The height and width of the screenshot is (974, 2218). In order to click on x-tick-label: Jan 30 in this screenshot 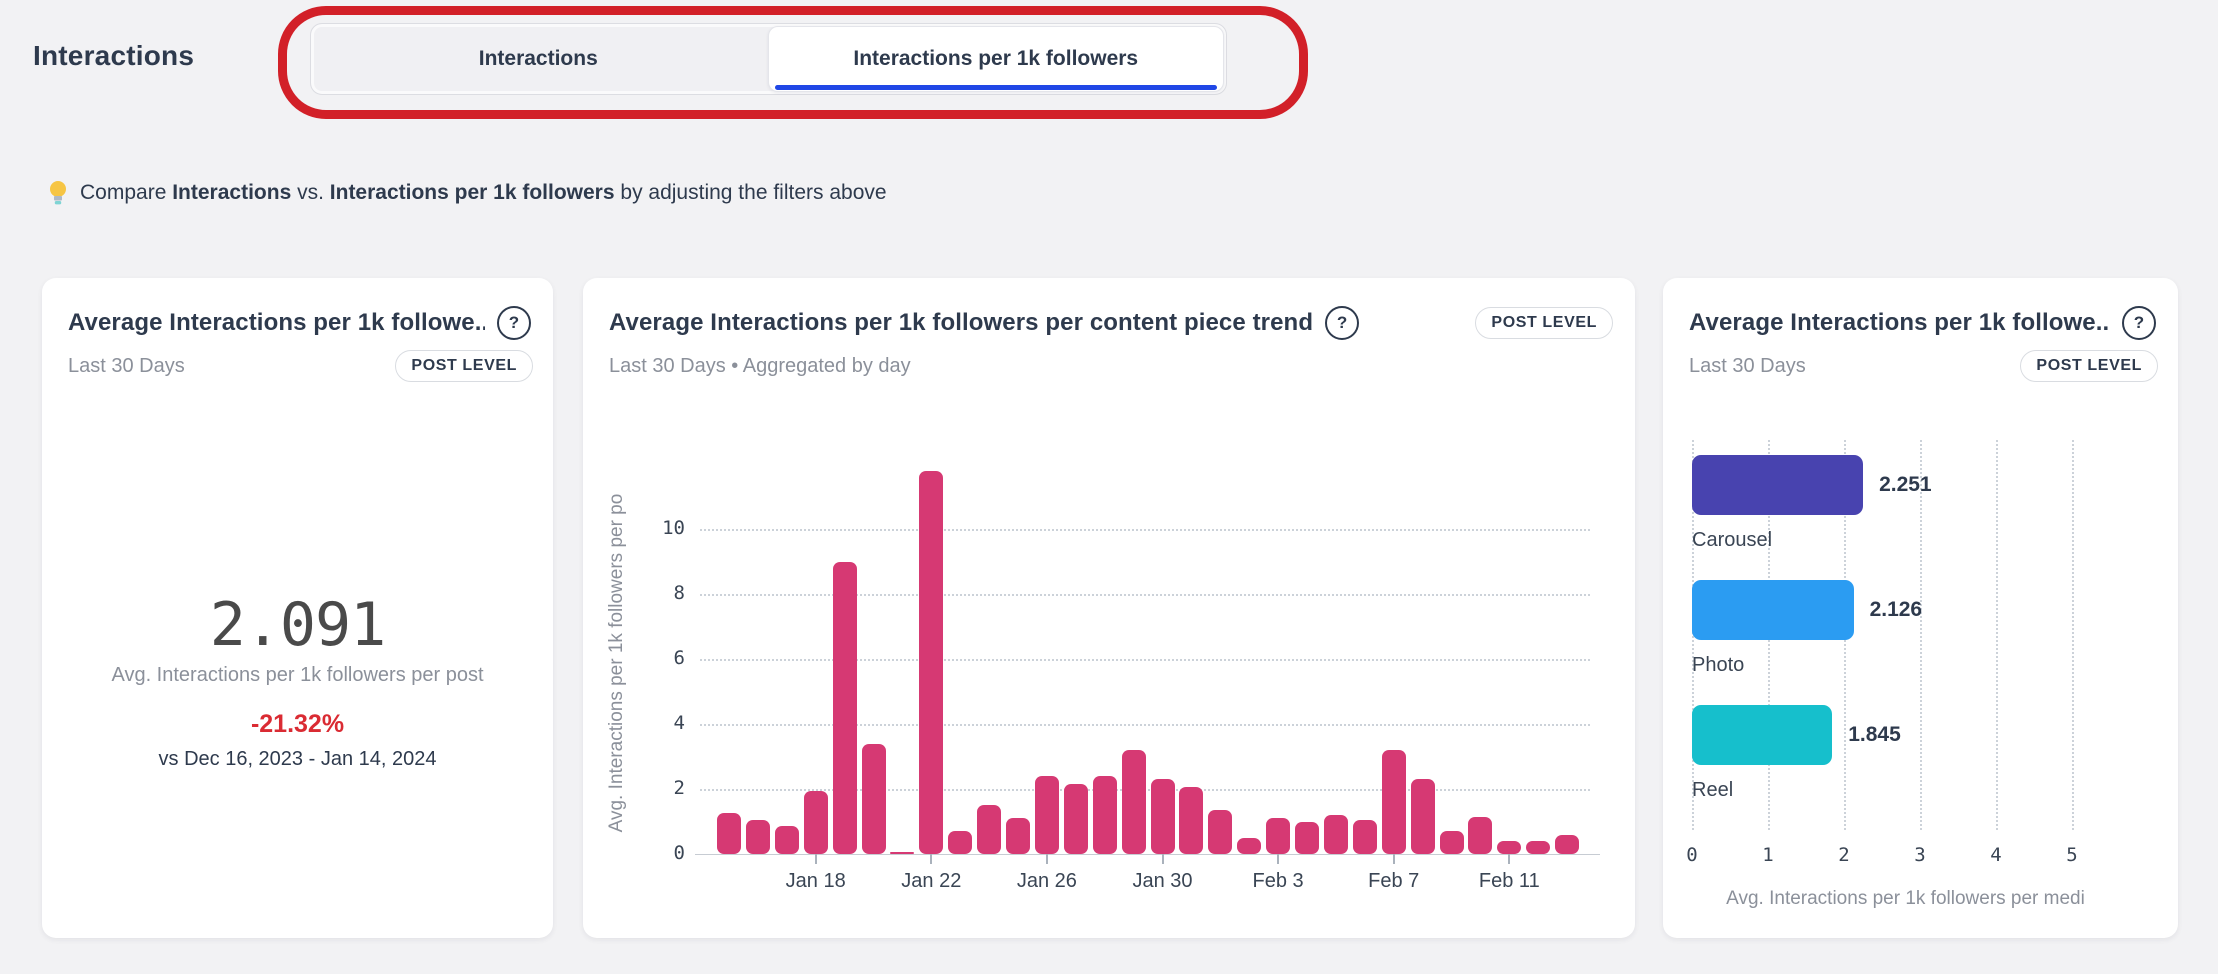, I will do `click(1162, 881)`.